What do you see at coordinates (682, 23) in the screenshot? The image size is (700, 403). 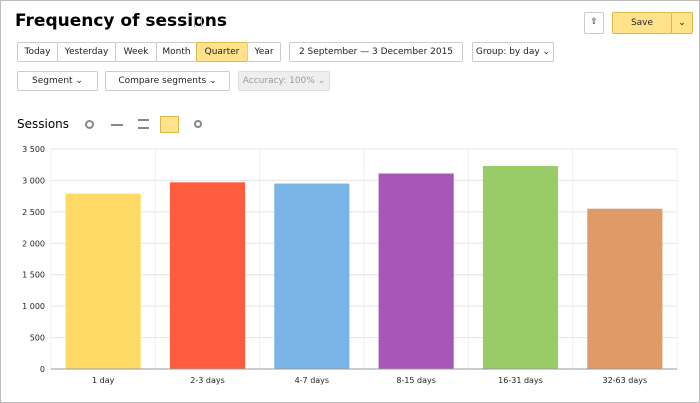 I see `save-menu: ⌄` at bounding box center [682, 23].